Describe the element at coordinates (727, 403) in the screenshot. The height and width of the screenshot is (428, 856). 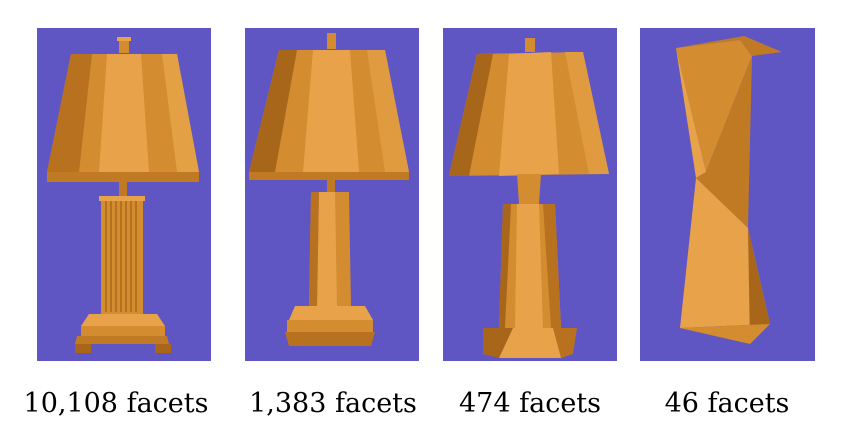
I see `facet-count-caption: 46 facets` at that location.